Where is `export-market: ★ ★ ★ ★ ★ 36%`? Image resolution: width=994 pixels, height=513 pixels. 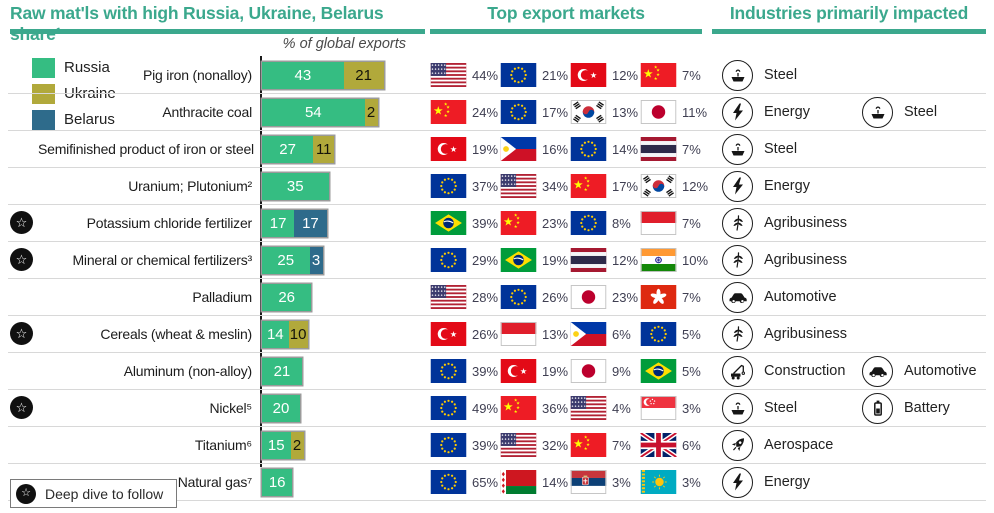
export-market: ★ ★ ★ ★ ★ 36% is located at coordinates (535, 408).